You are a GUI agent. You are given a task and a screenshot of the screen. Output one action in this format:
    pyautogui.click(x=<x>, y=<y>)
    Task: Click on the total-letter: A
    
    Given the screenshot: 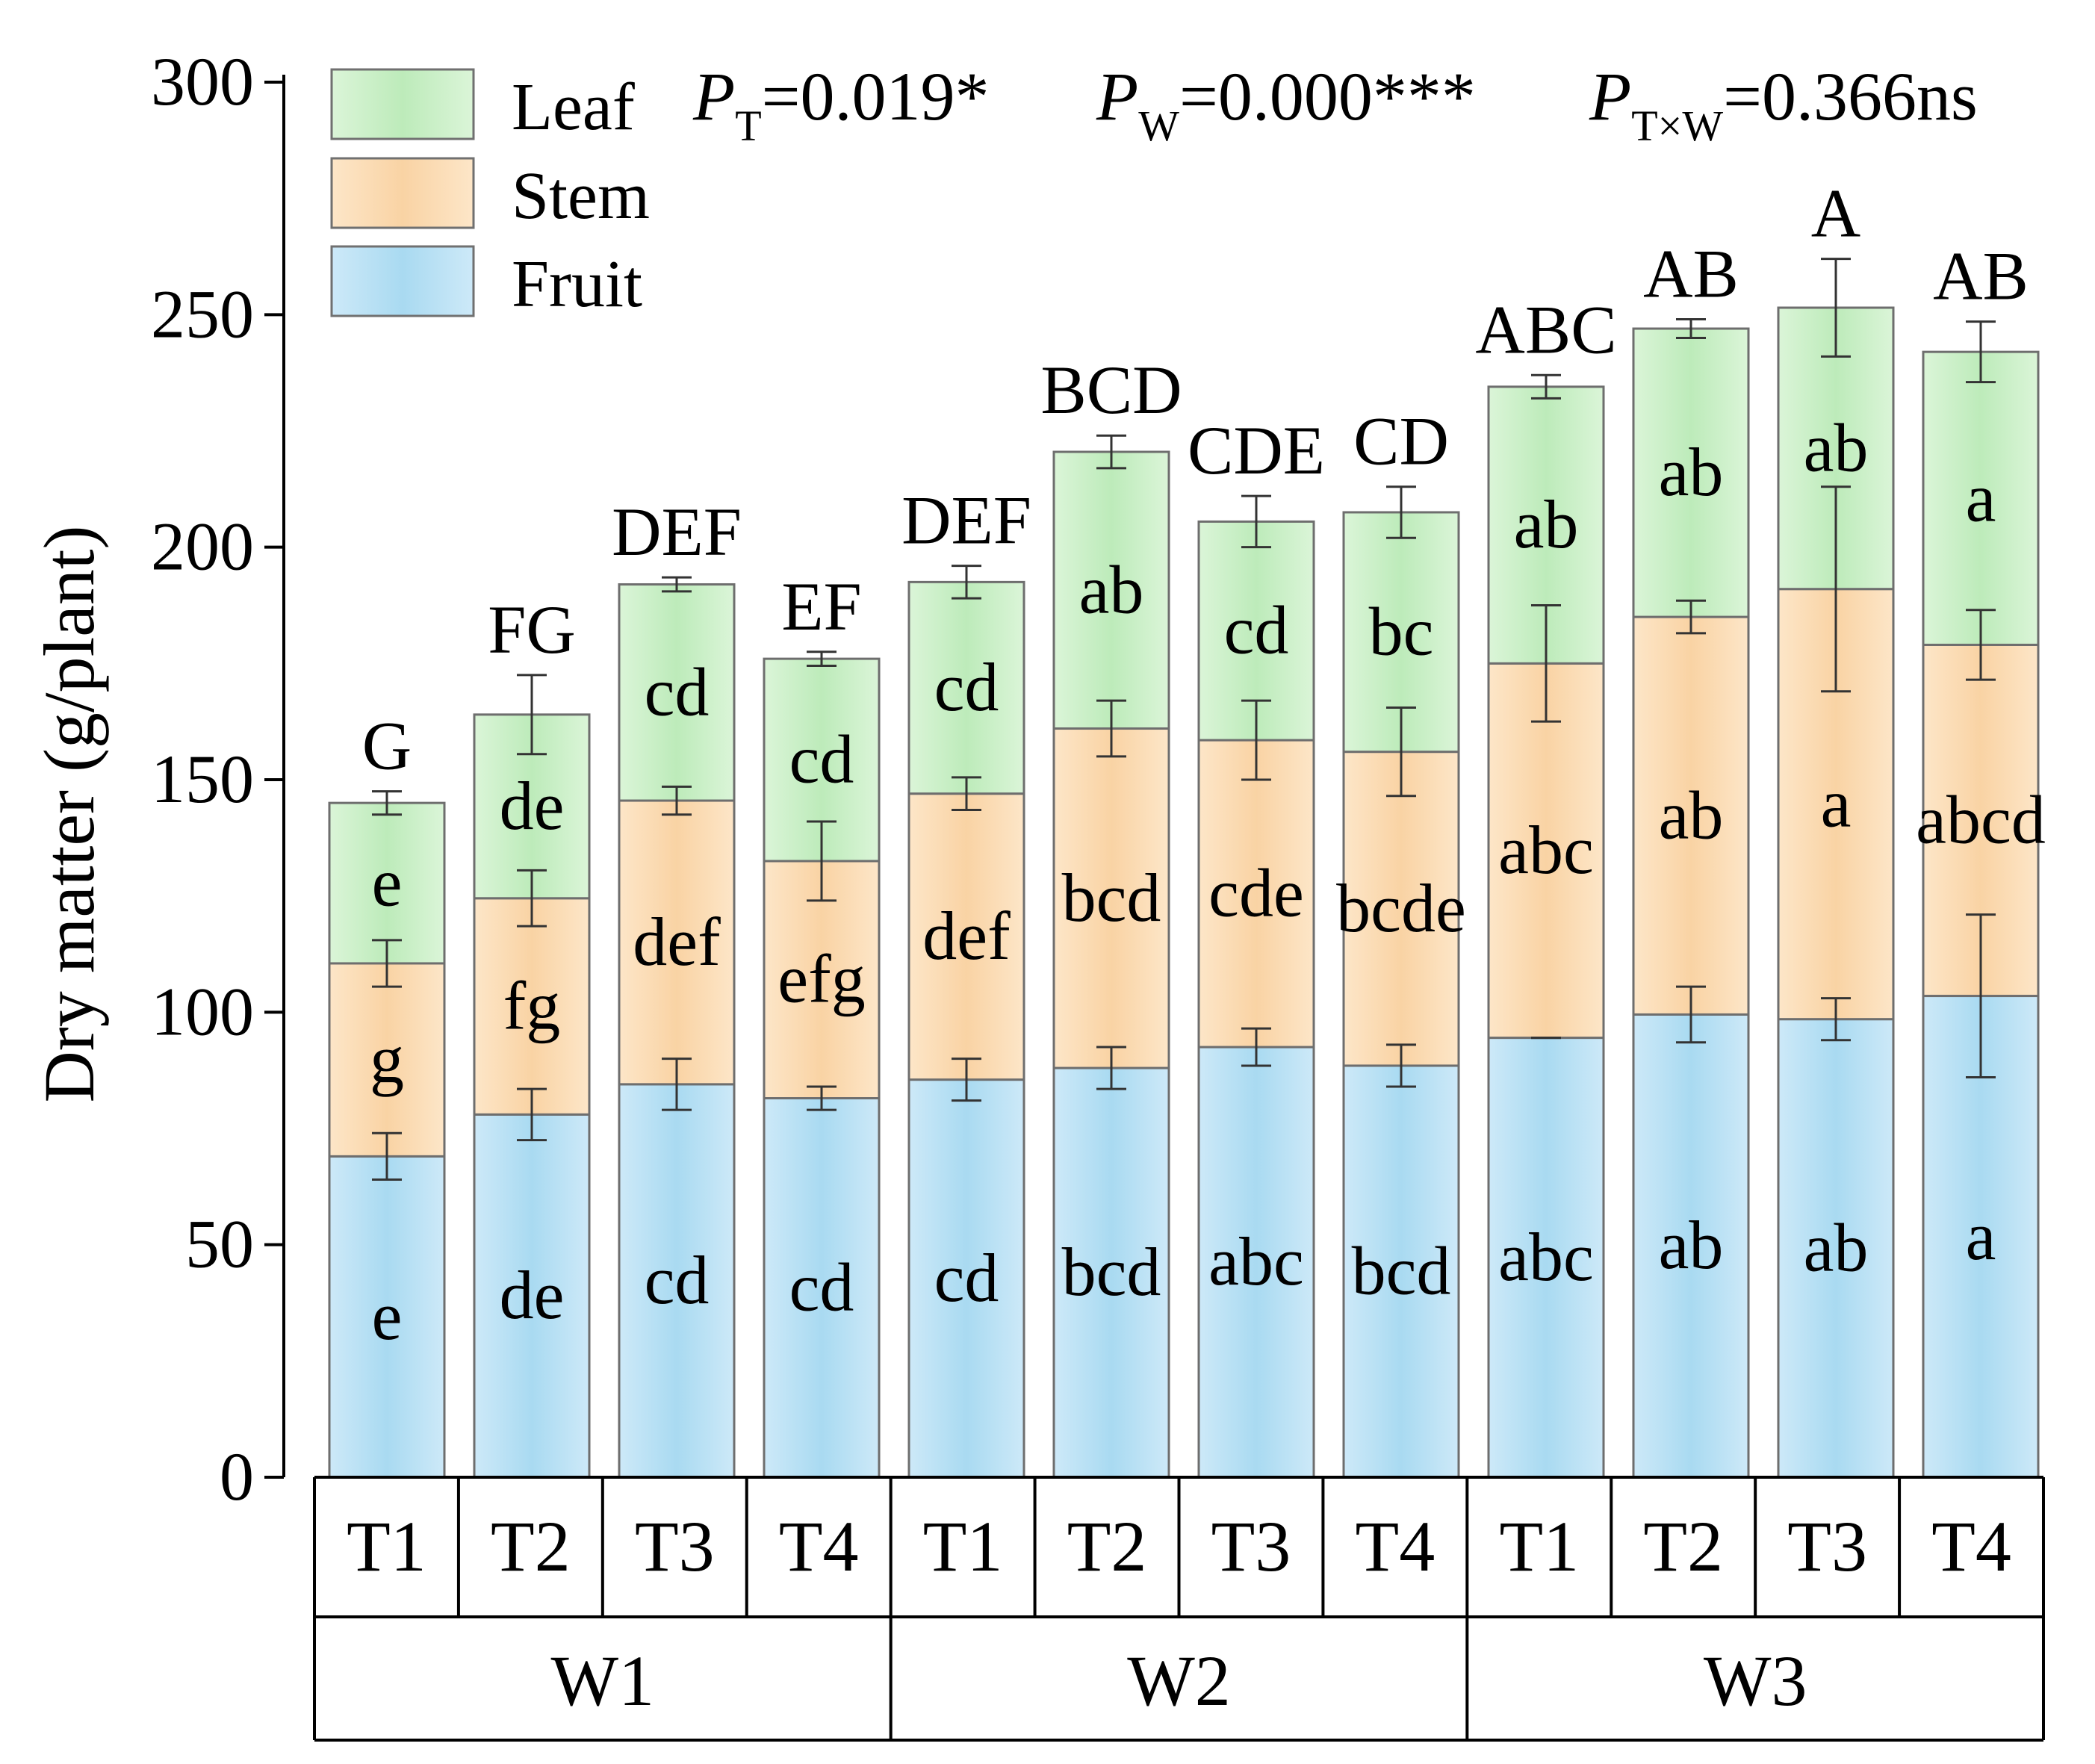 What is the action you would take?
    pyautogui.click(x=1835, y=214)
    